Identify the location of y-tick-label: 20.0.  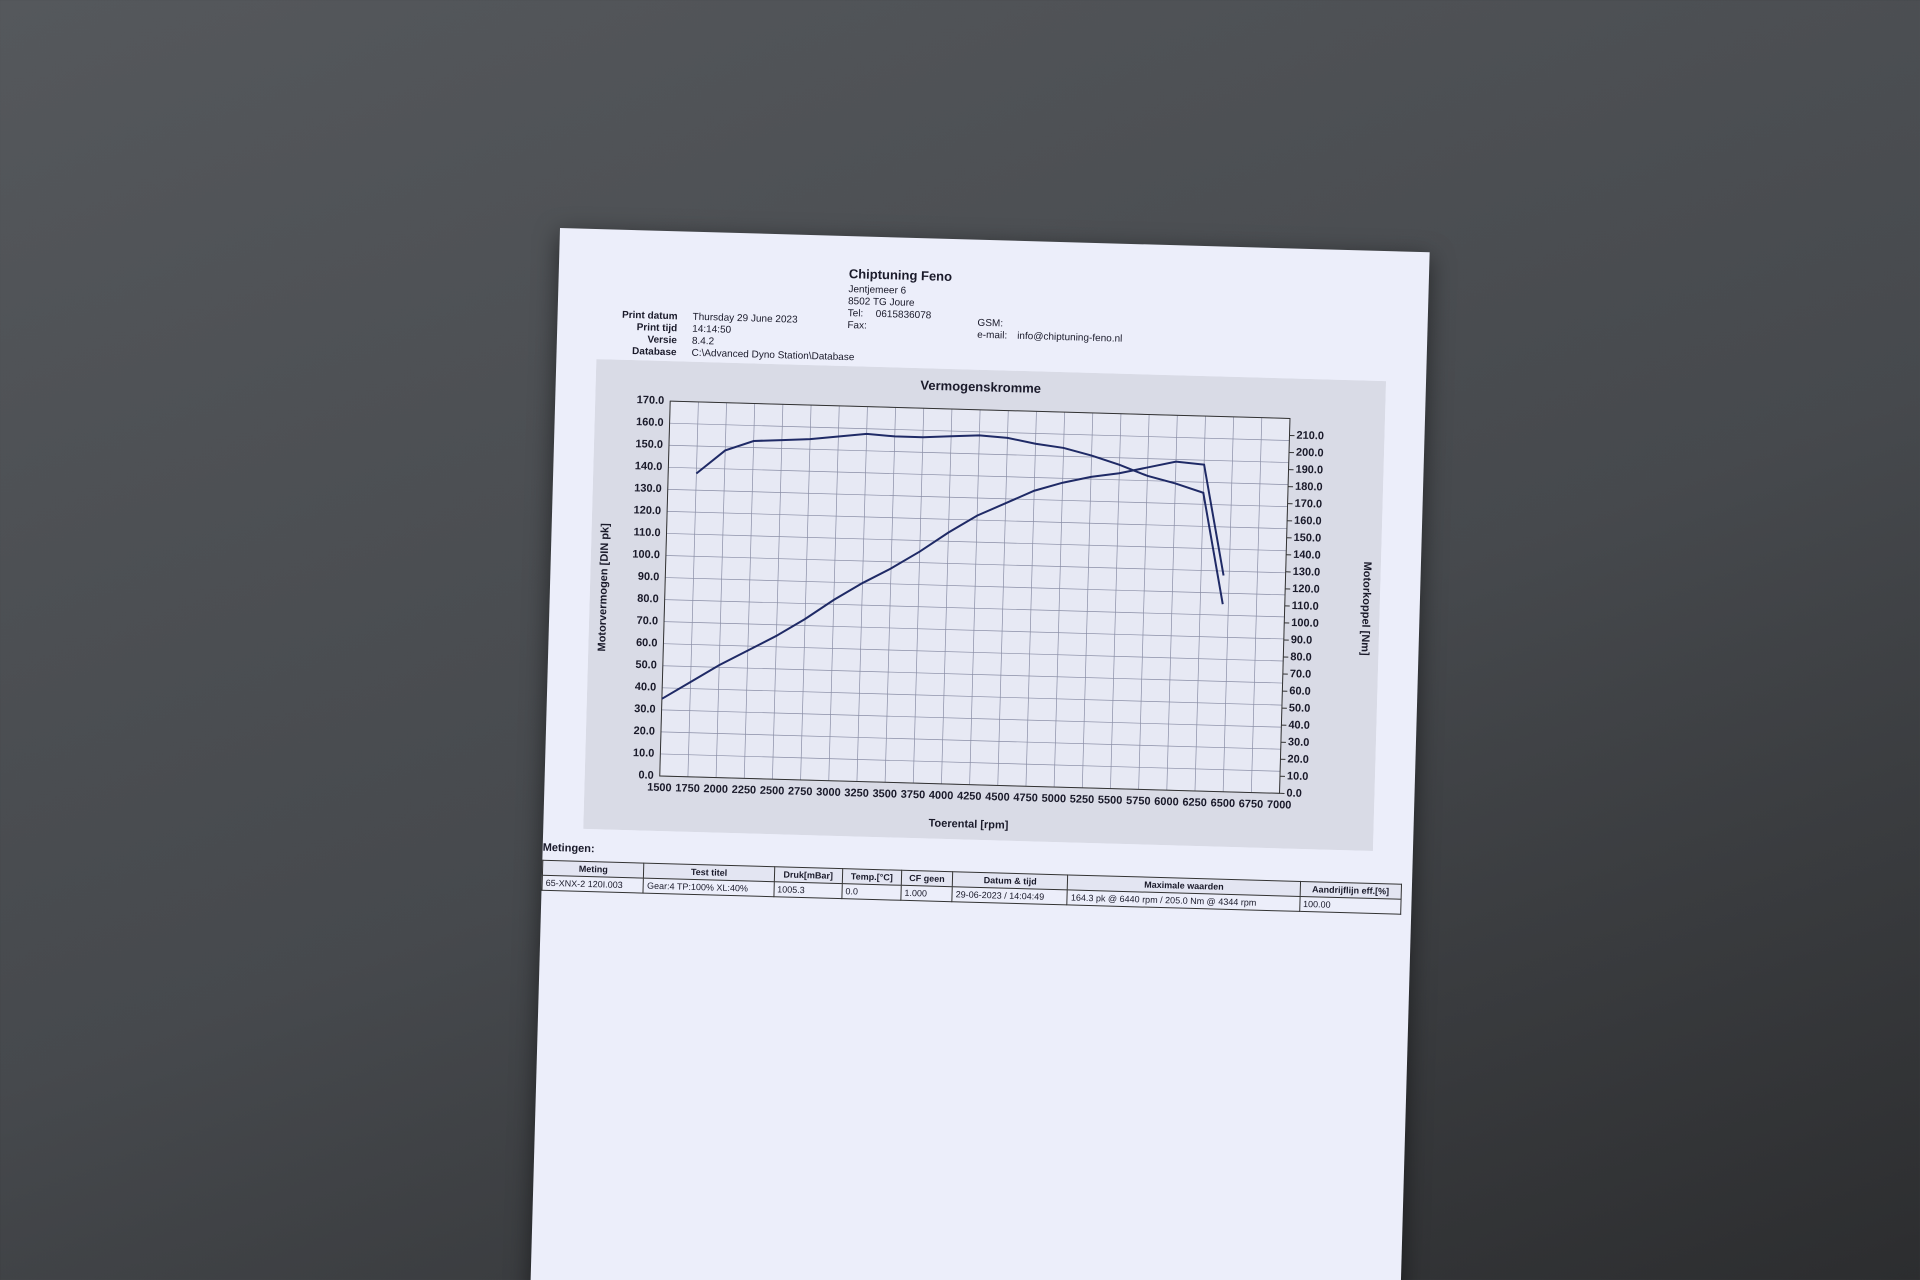
(644, 731).